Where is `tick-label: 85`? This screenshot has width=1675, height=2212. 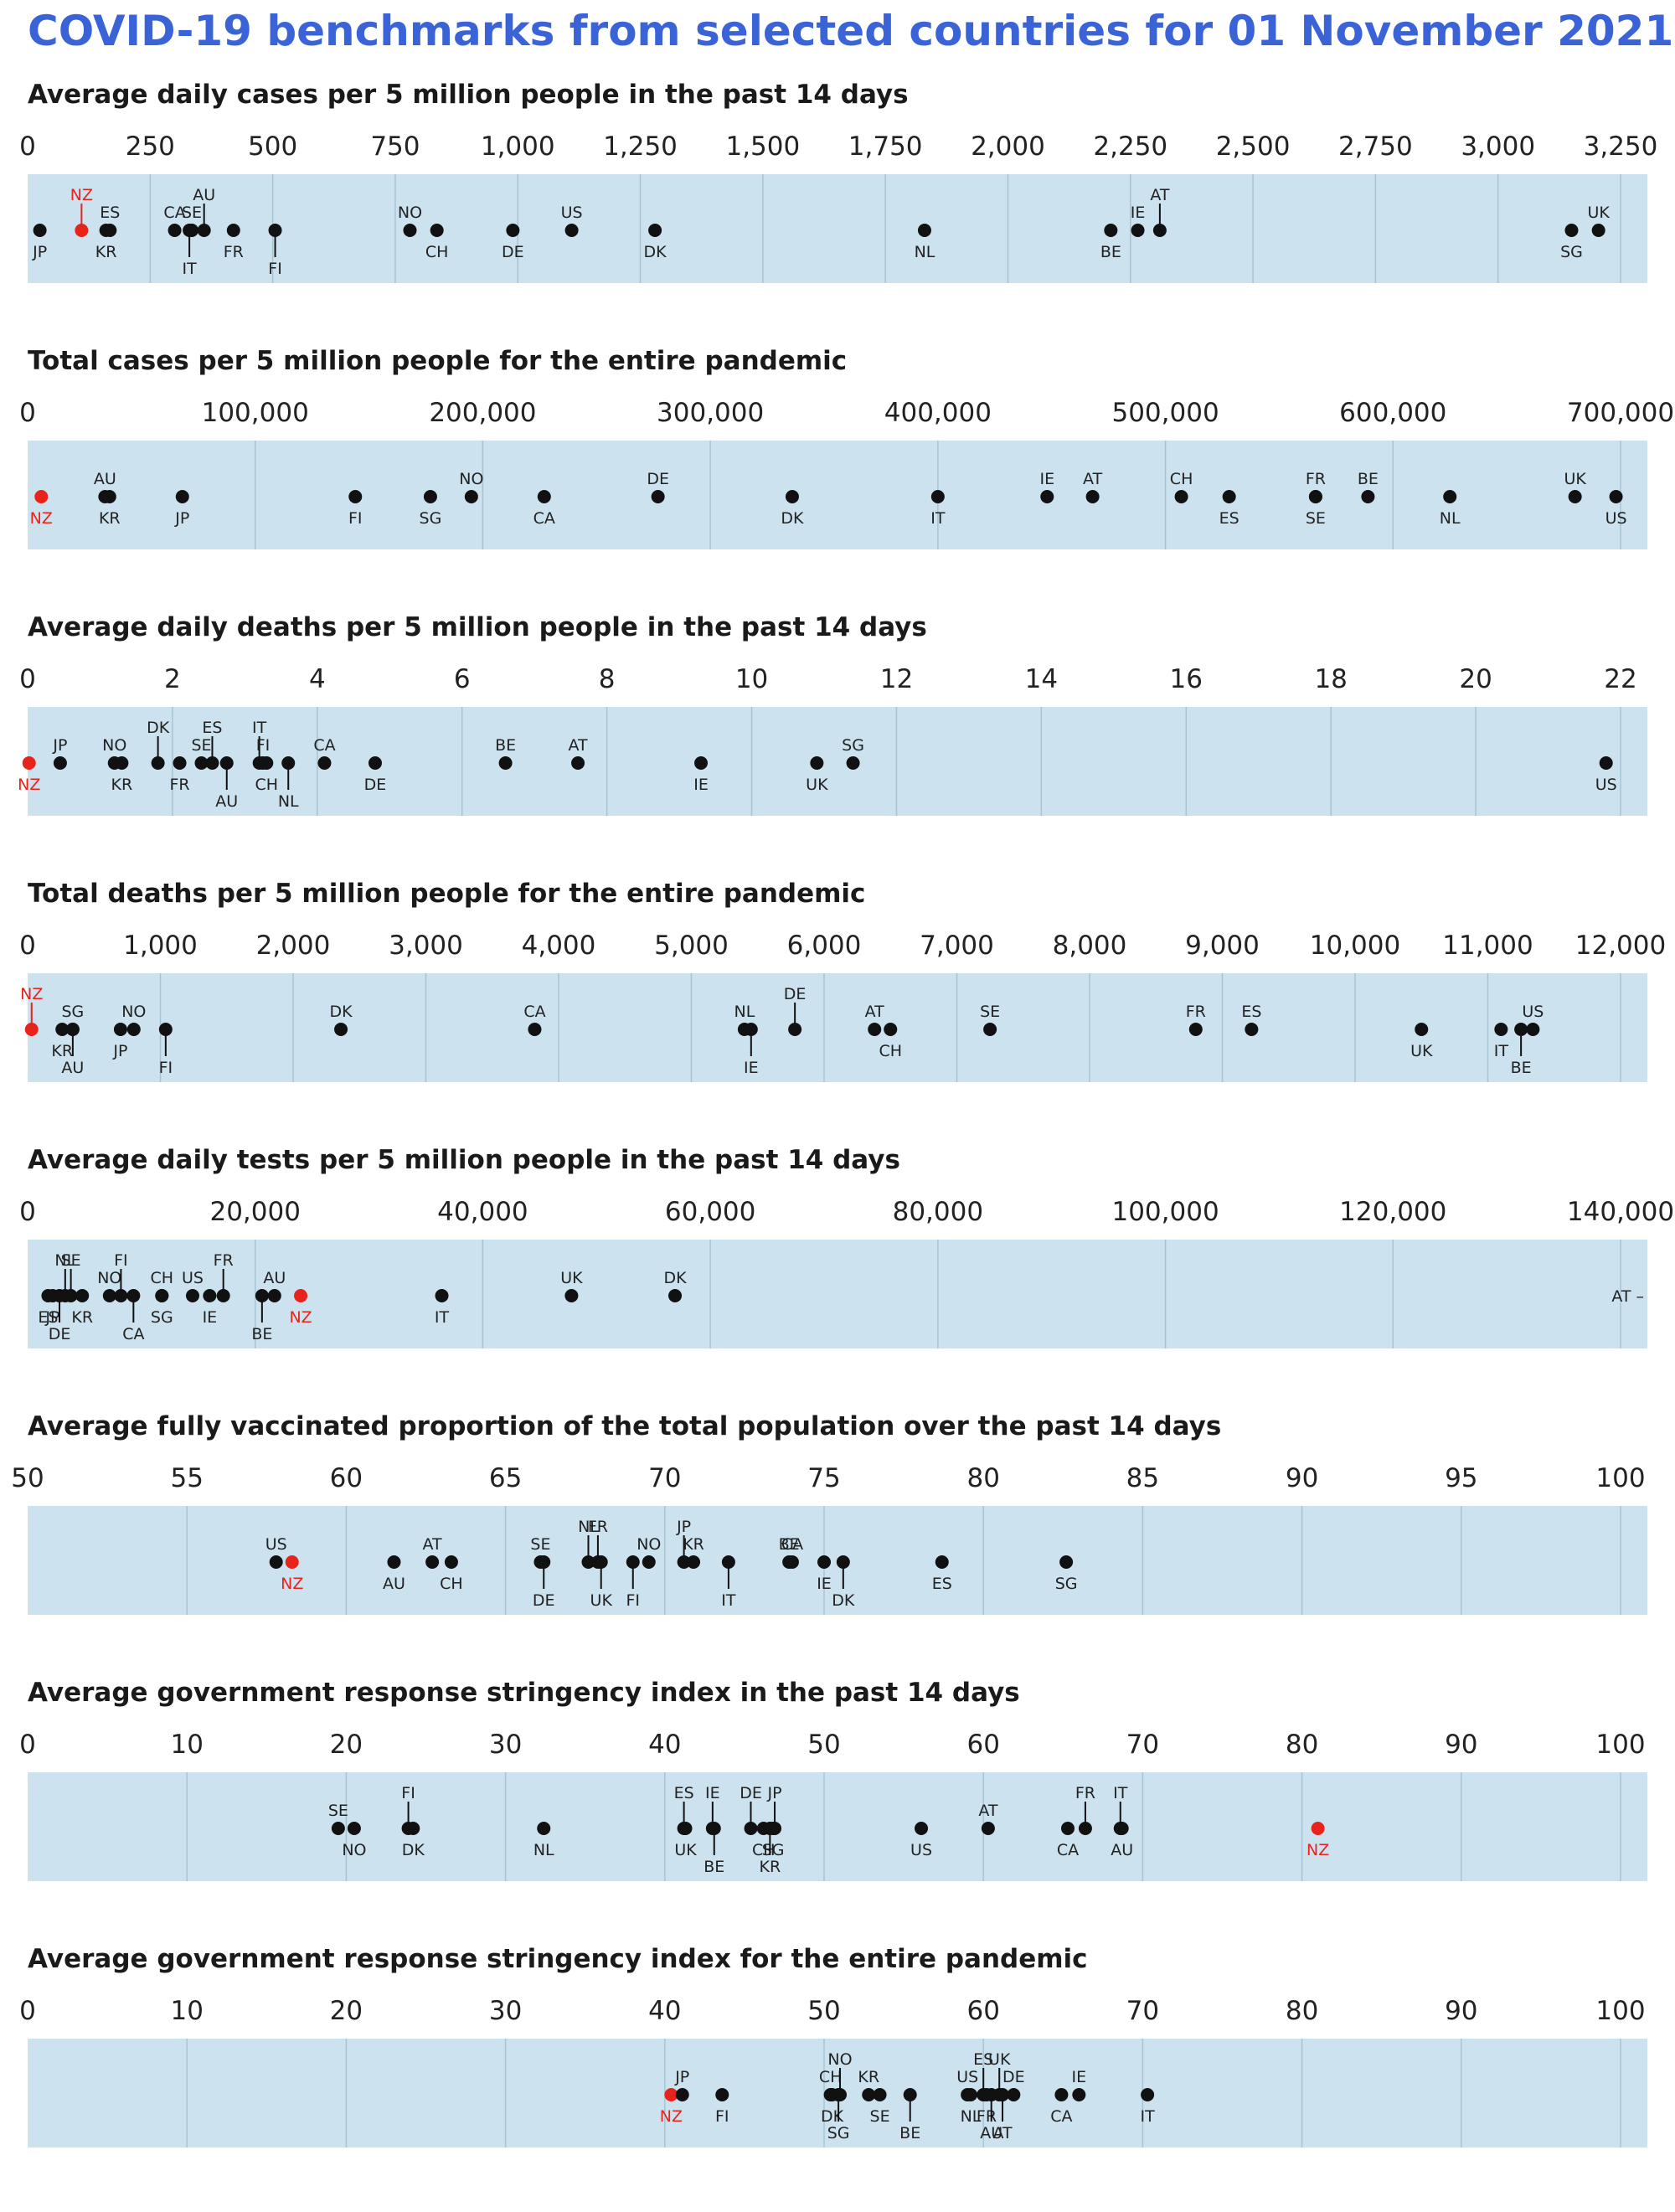 tick-label: 85 is located at coordinates (1142, 1478).